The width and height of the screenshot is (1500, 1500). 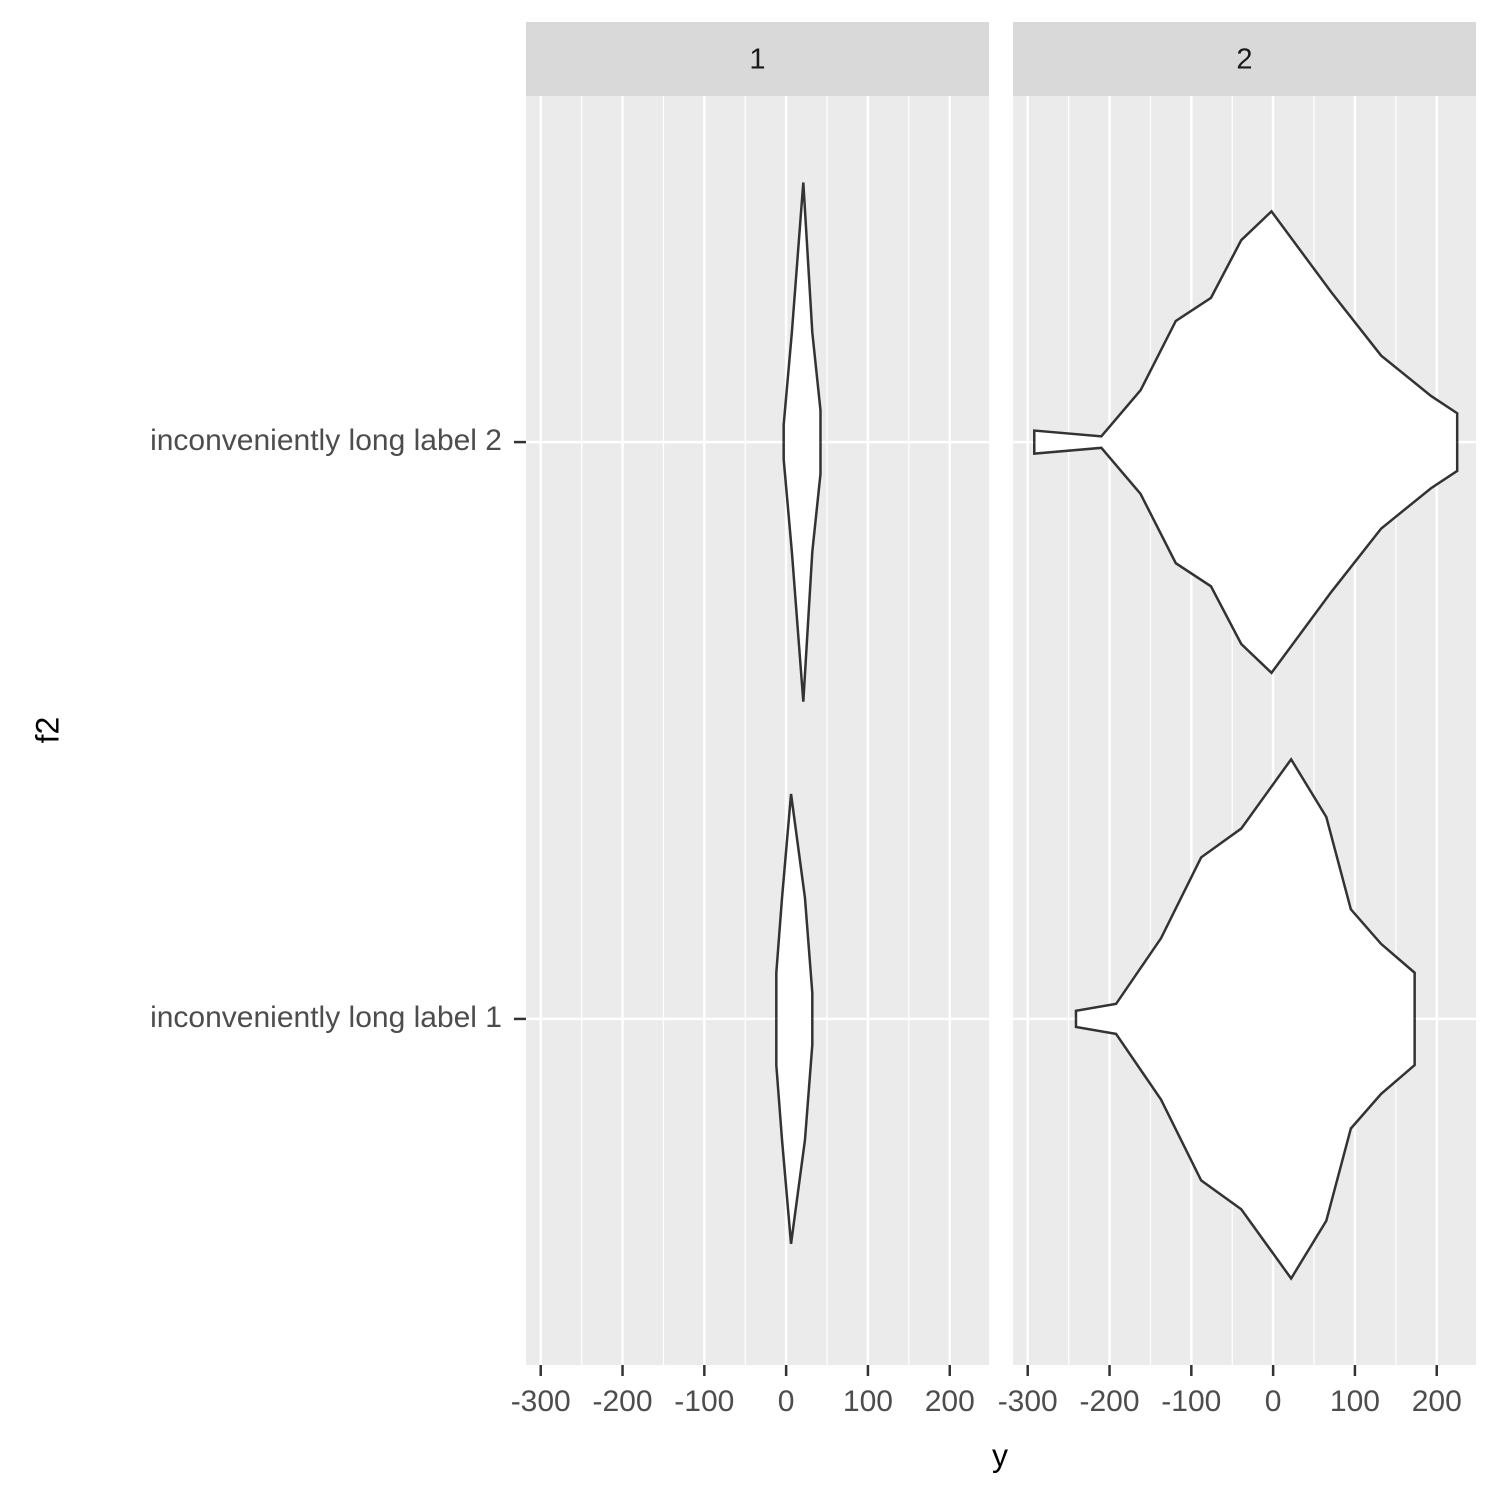 I want to click on strip-label: 1, so click(x=757, y=60).